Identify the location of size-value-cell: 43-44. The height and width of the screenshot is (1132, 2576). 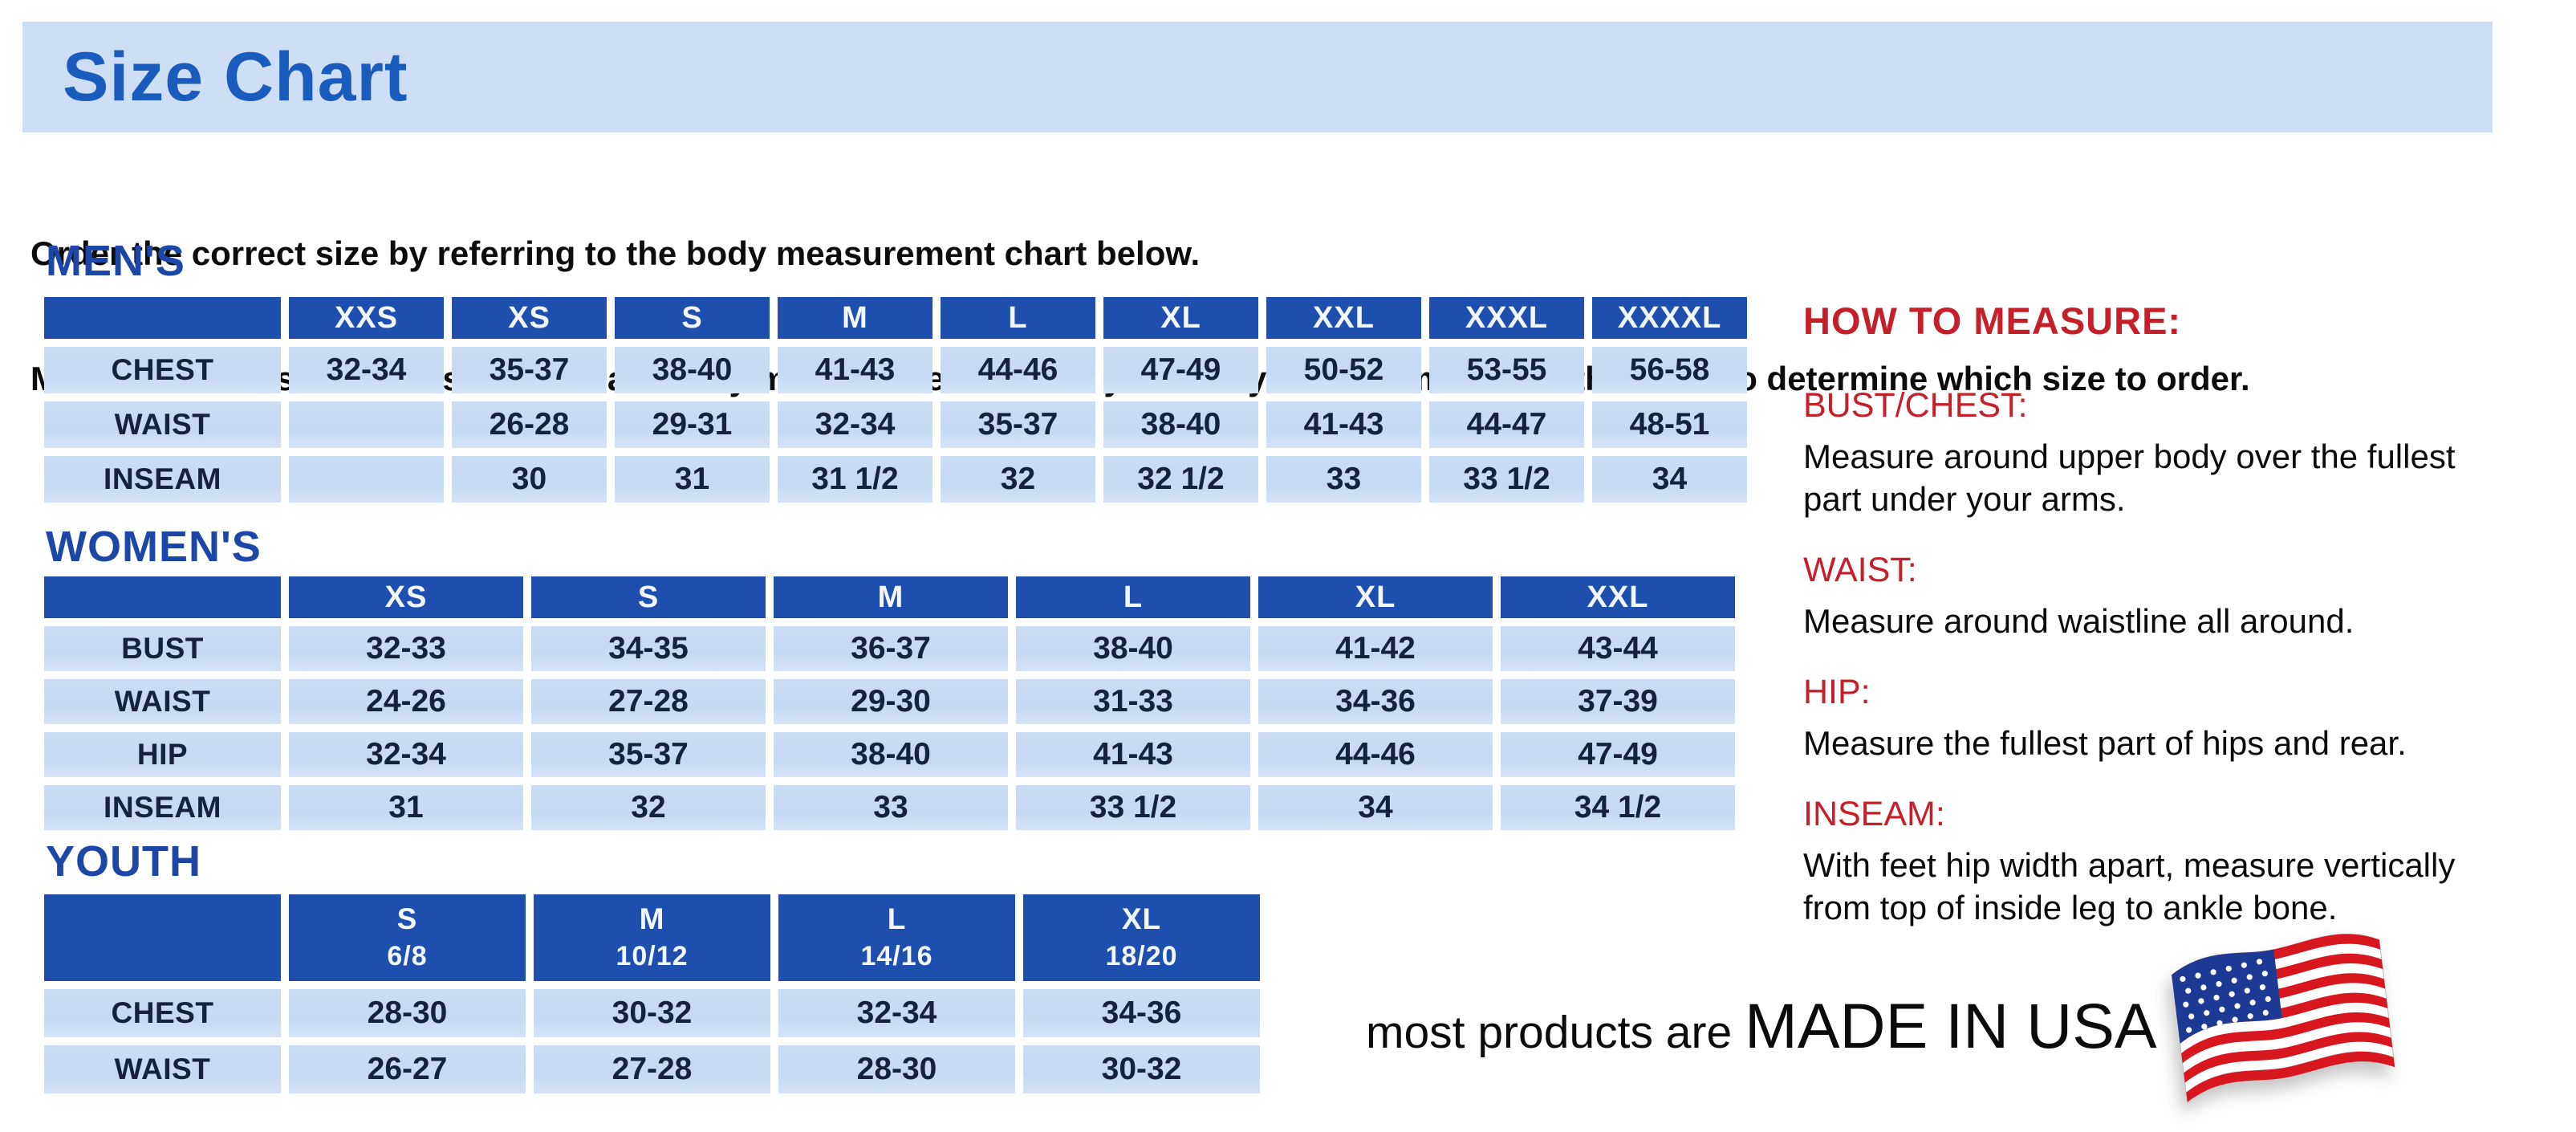
(1618, 648).